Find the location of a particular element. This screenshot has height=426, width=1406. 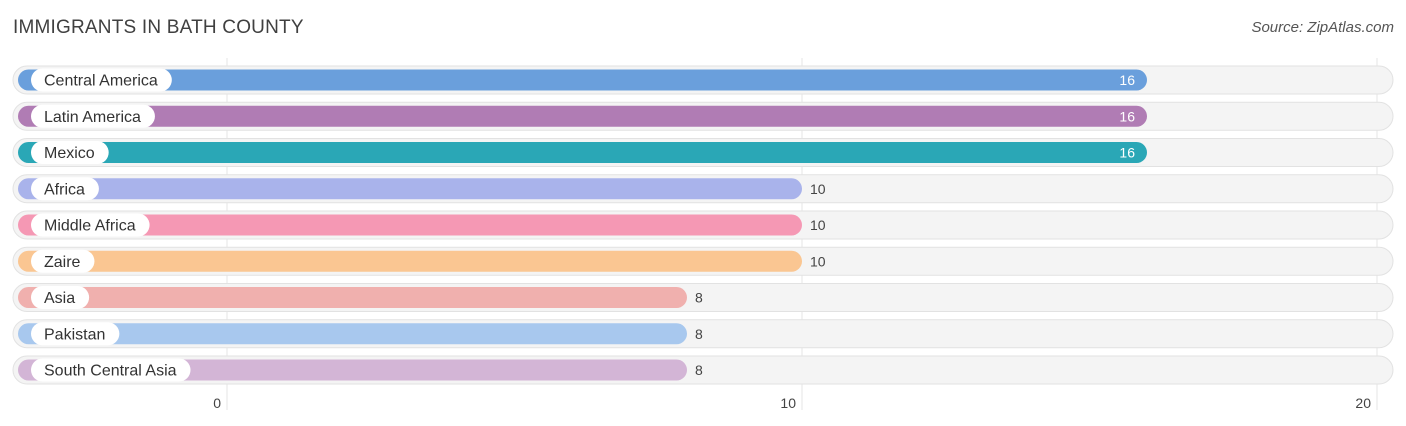

tick-label-0: 0 is located at coordinates (217, 403).